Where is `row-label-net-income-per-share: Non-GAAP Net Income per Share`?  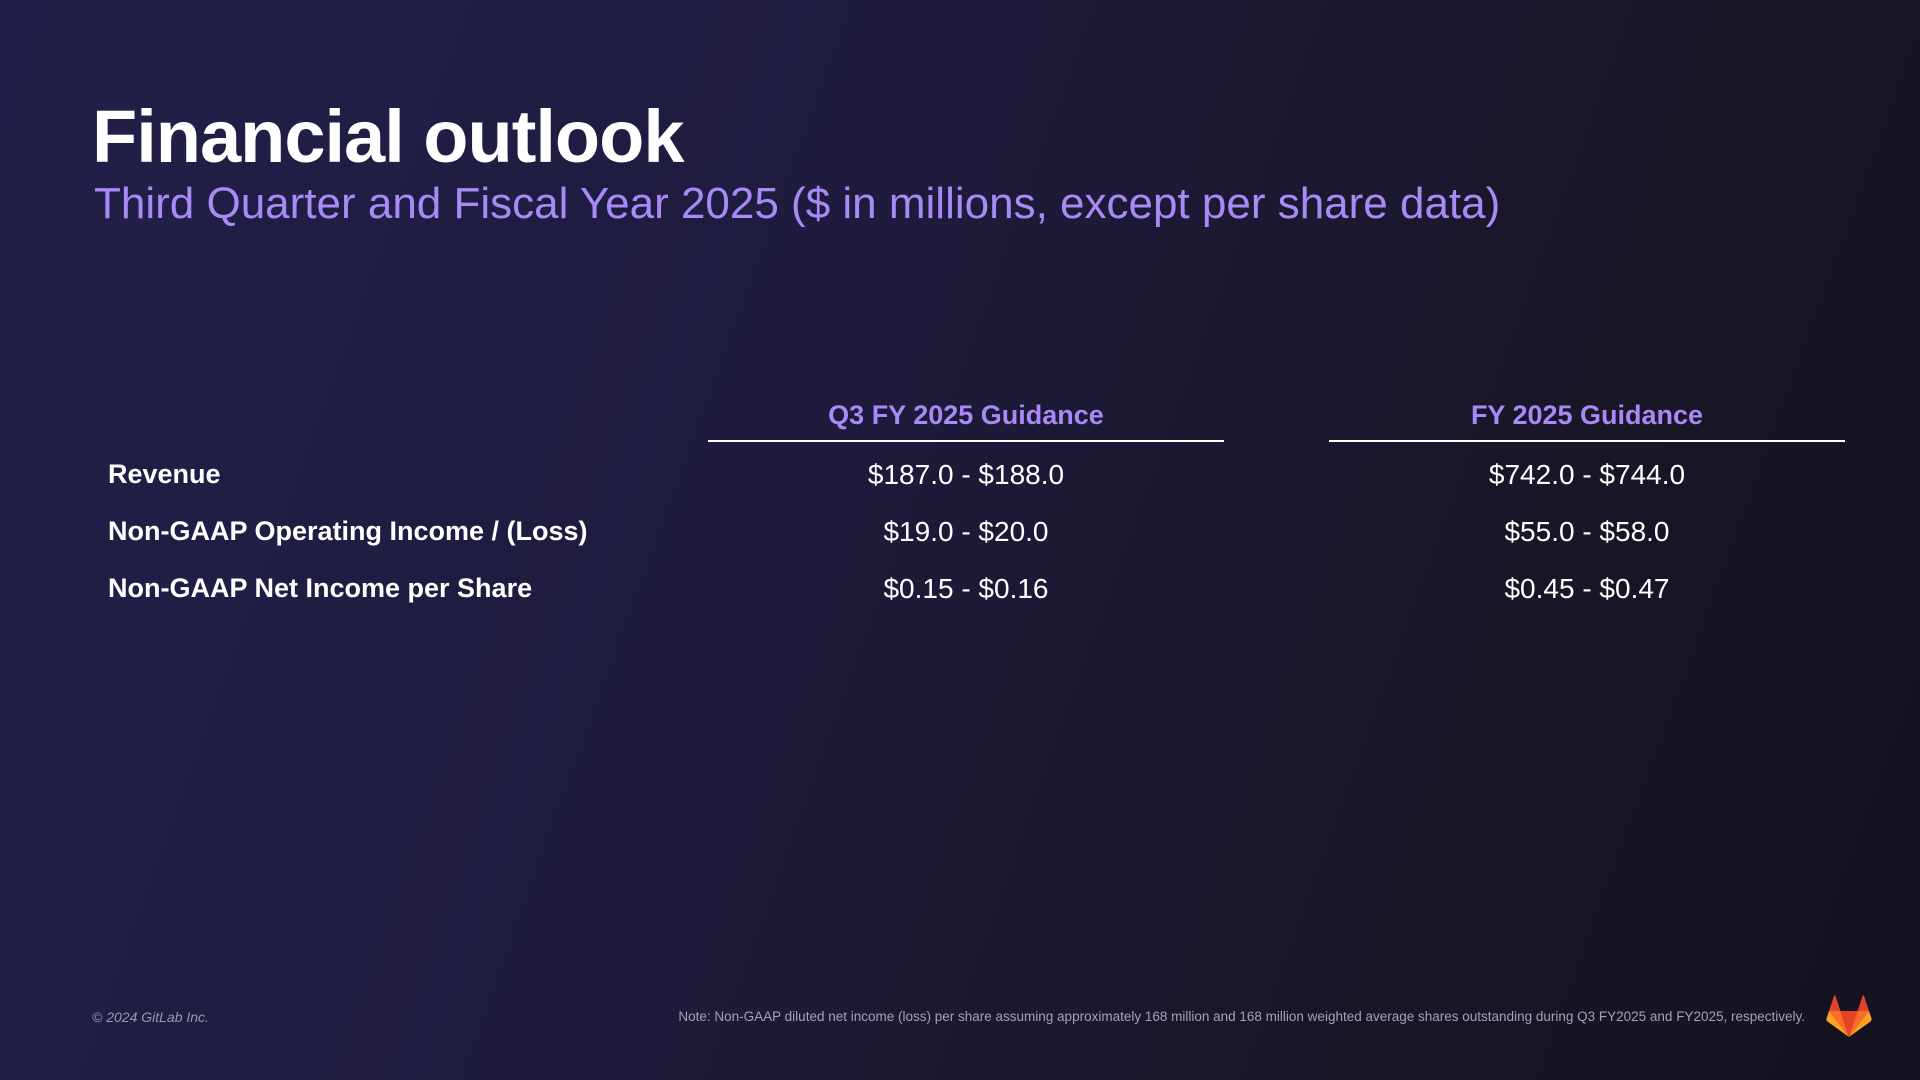 row-label-net-income-per-share: Non-GAAP Net Income per Share is located at coordinates (320, 588).